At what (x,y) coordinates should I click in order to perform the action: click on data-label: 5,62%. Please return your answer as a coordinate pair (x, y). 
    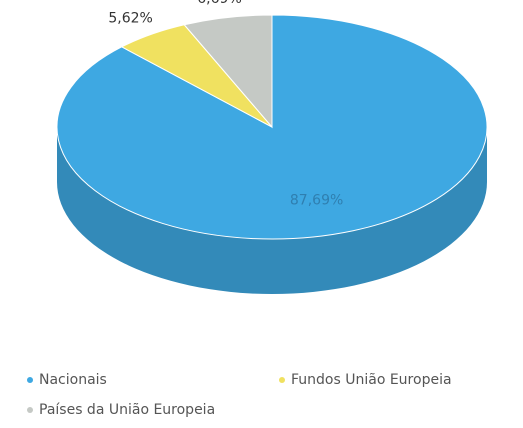
    Looking at the image, I should click on (130, 19).